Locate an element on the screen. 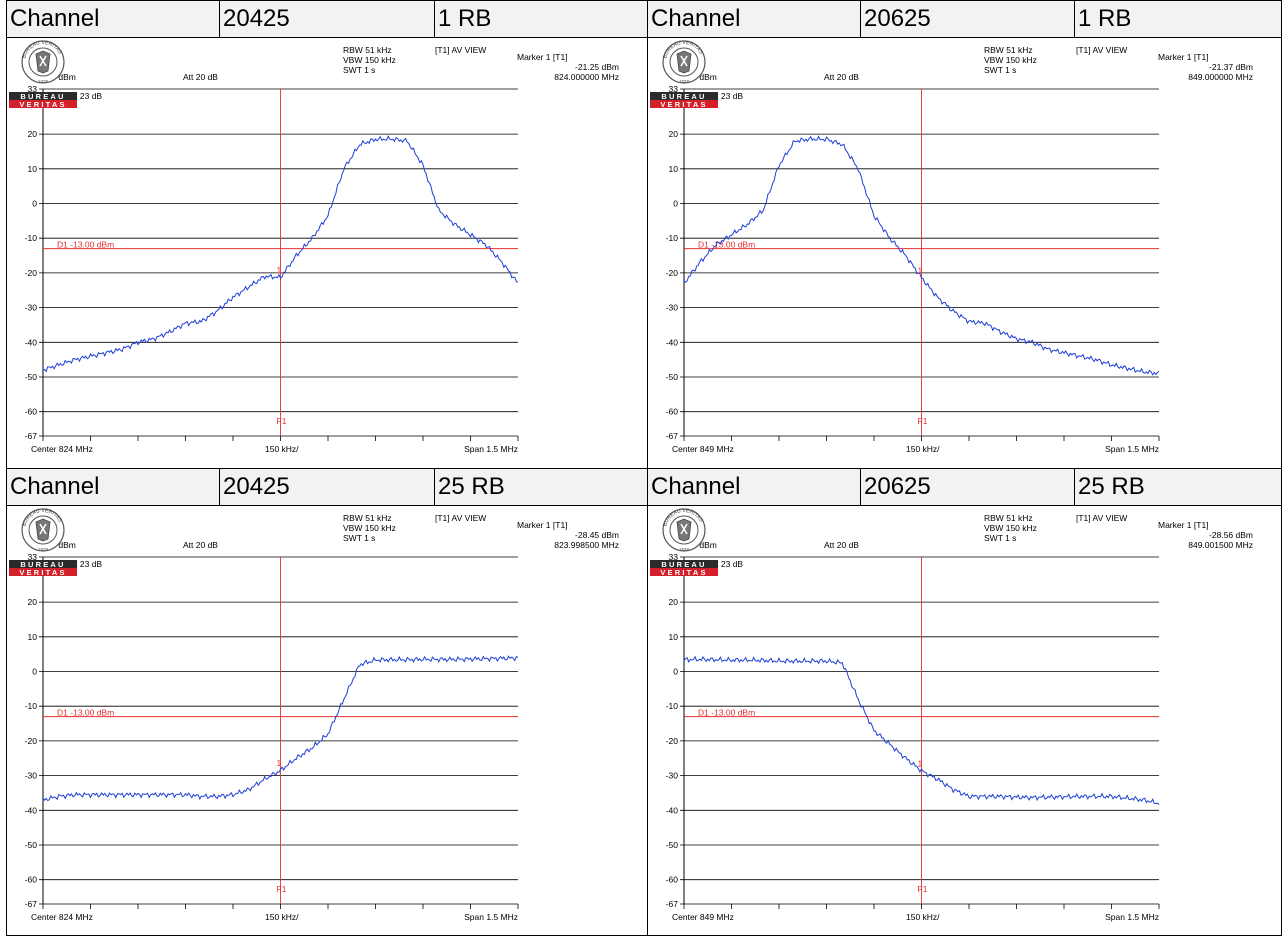  marker-level: -28.45 dBm is located at coordinates (597, 535).